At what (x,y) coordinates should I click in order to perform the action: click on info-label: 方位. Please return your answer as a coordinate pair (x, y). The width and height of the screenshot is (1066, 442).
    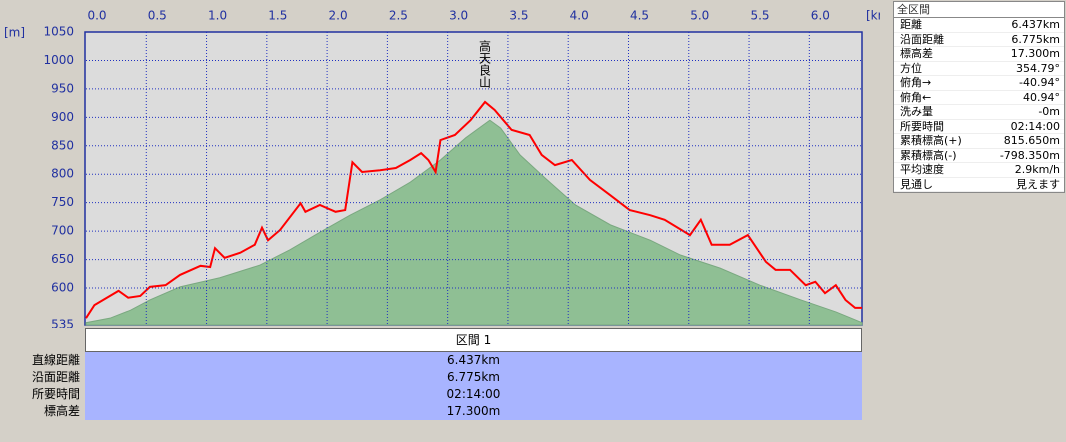
    Looking at the image, I should click on (911, 68).